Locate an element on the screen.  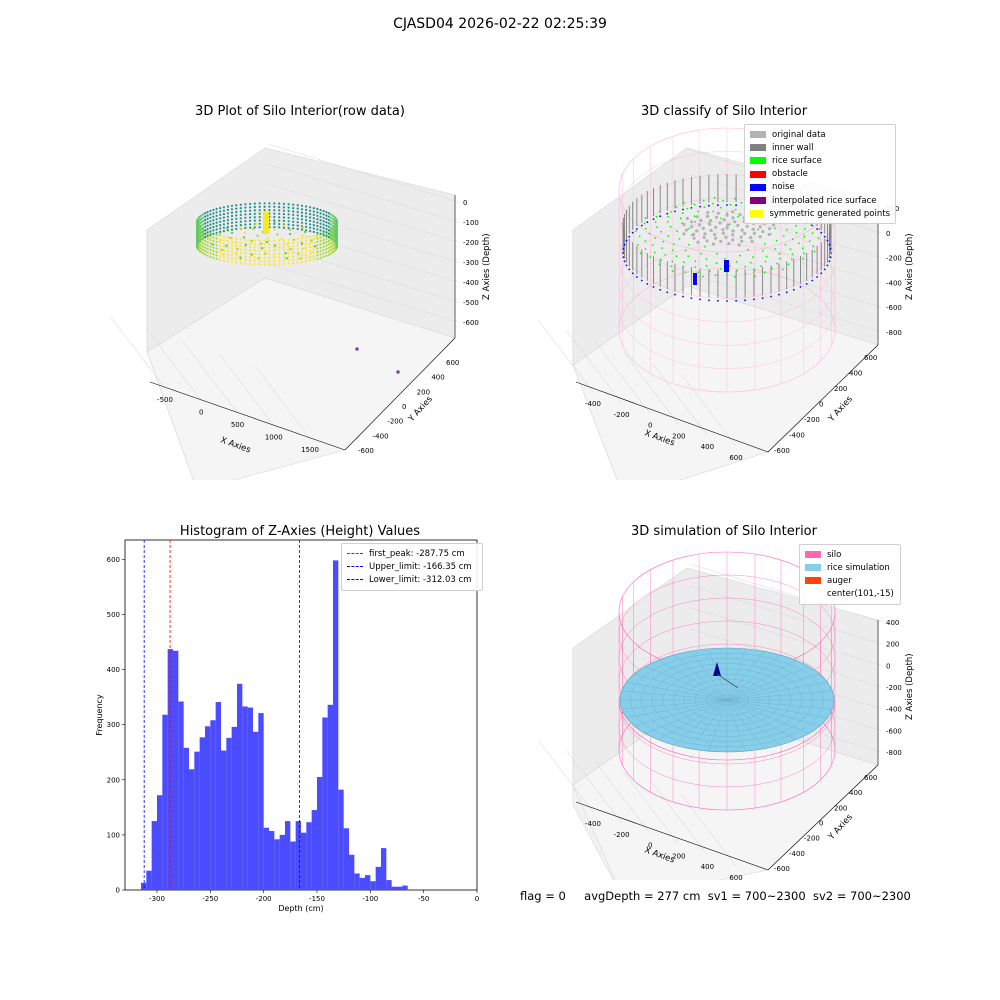
histogram-y-tick-label: 300 is located at coordinates (113, 725).